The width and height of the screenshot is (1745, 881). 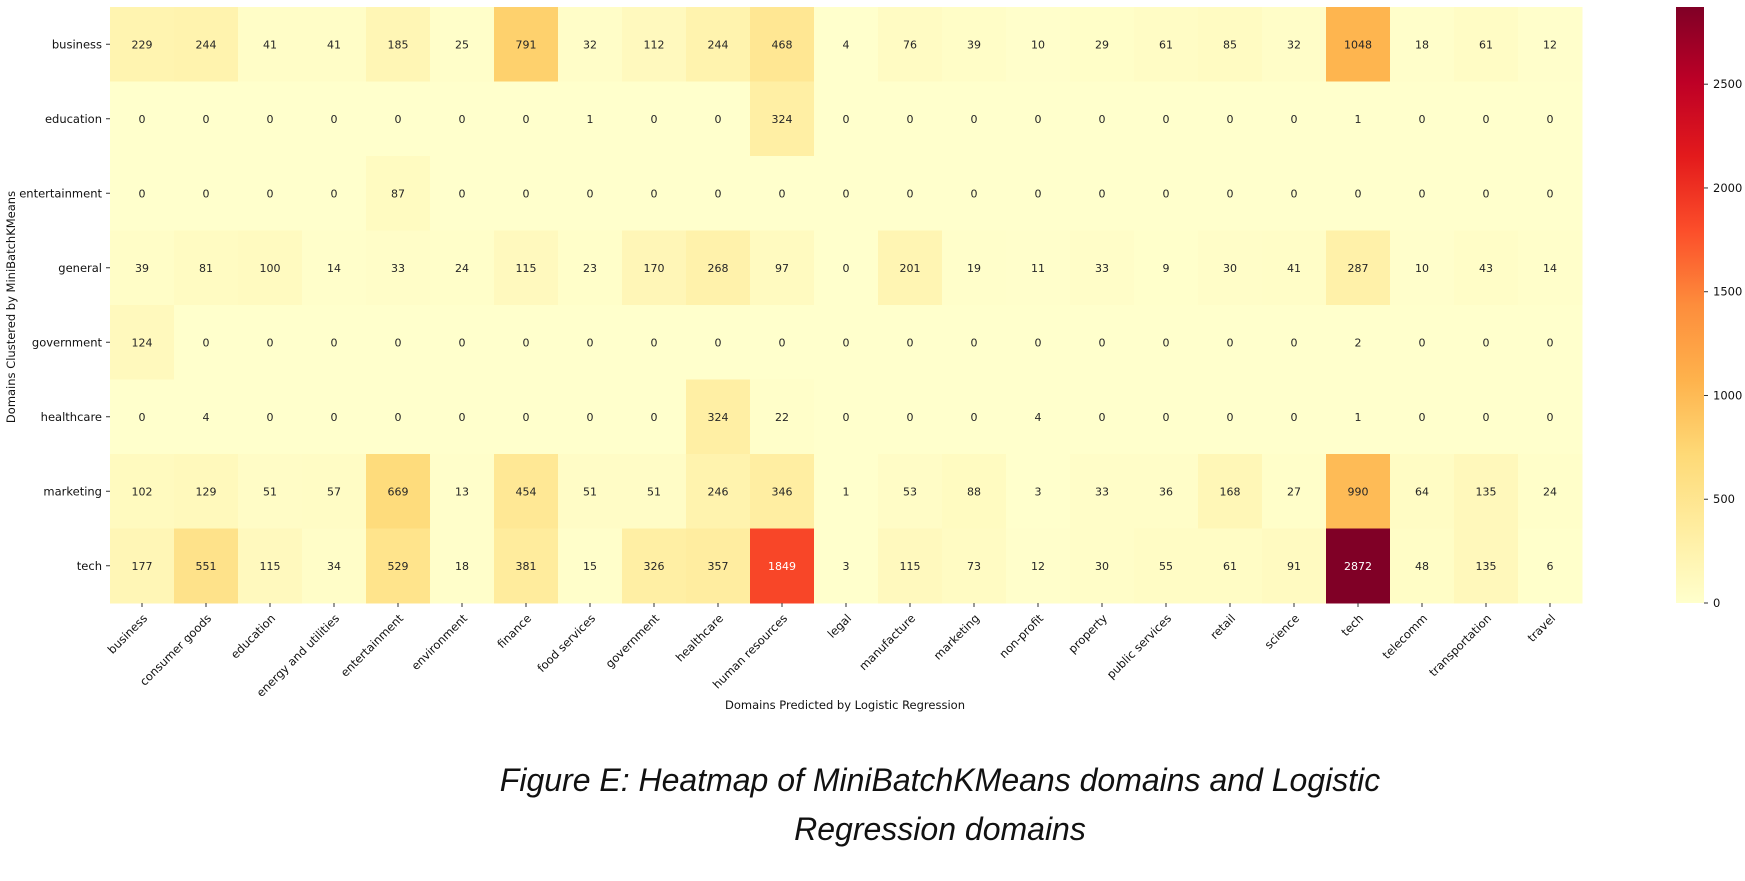 I want to click on heatmap-cell-value: 135, so click(x=1486, y=491).